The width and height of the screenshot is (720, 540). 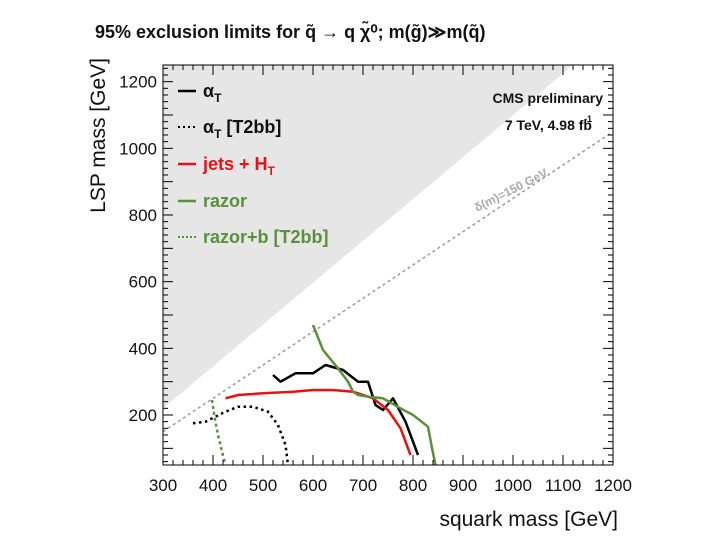 What do you see at coordinates (212, 93) in the screenshot?
I see `legend-label-0: αT` at bounding box center [212, 93].